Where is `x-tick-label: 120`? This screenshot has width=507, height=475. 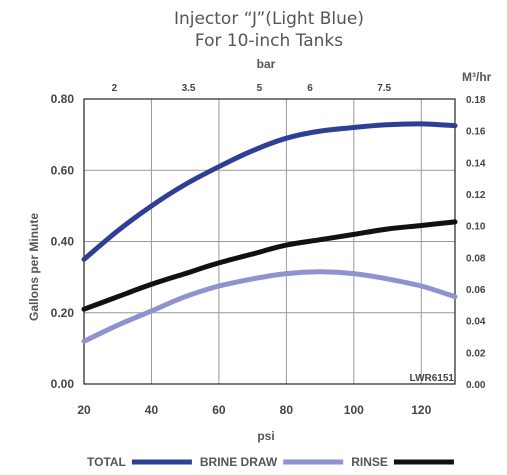 x-tick-label: 120 is located at coordinates (421, 410).